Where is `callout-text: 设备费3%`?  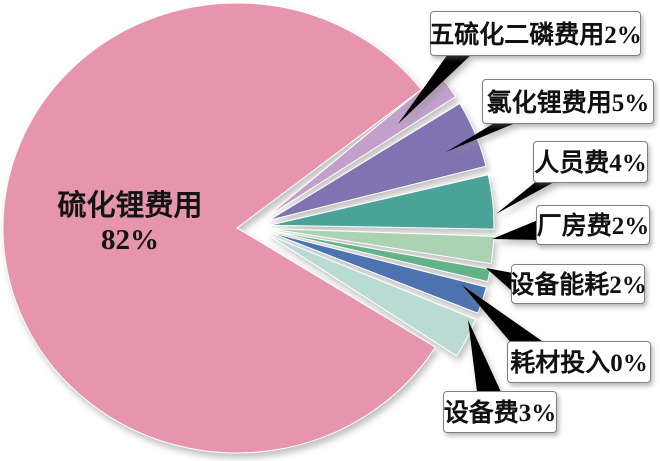 callout-text: 设备费3% is located at coordinates (500, 413).